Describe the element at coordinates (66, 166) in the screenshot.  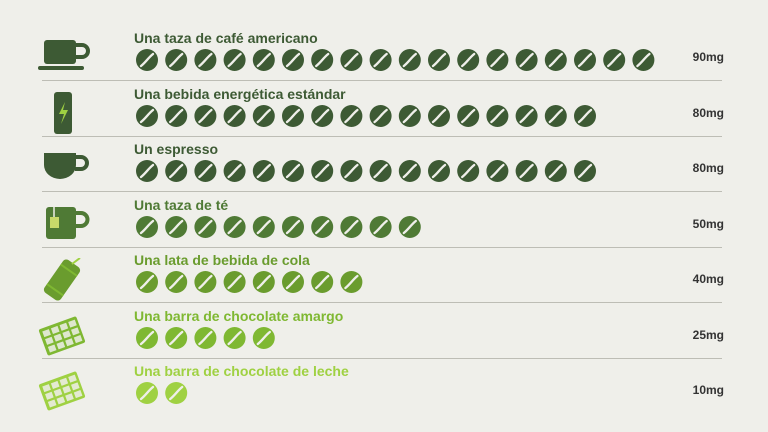
I see `espresso-cup-icon` at that location.